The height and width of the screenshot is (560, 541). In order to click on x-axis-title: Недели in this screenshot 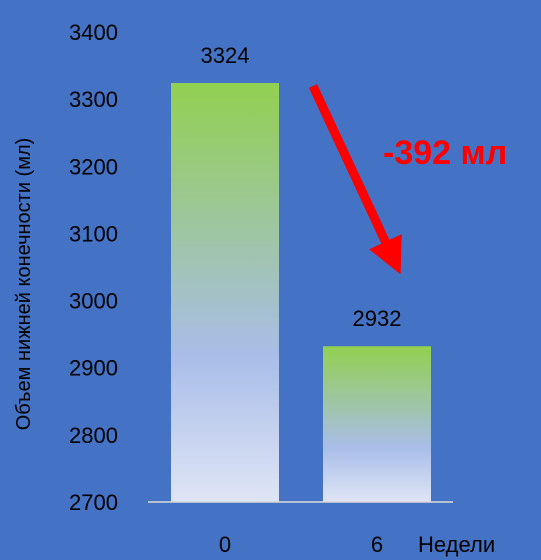, I will do `click(456, 544)`.